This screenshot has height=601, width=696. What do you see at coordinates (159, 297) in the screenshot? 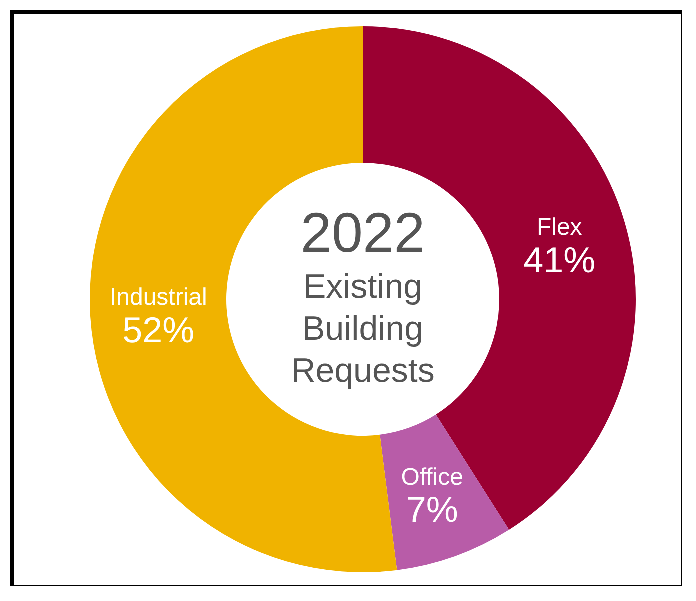
I see `slice-label: Industrial` at bounding box center [159, 297].